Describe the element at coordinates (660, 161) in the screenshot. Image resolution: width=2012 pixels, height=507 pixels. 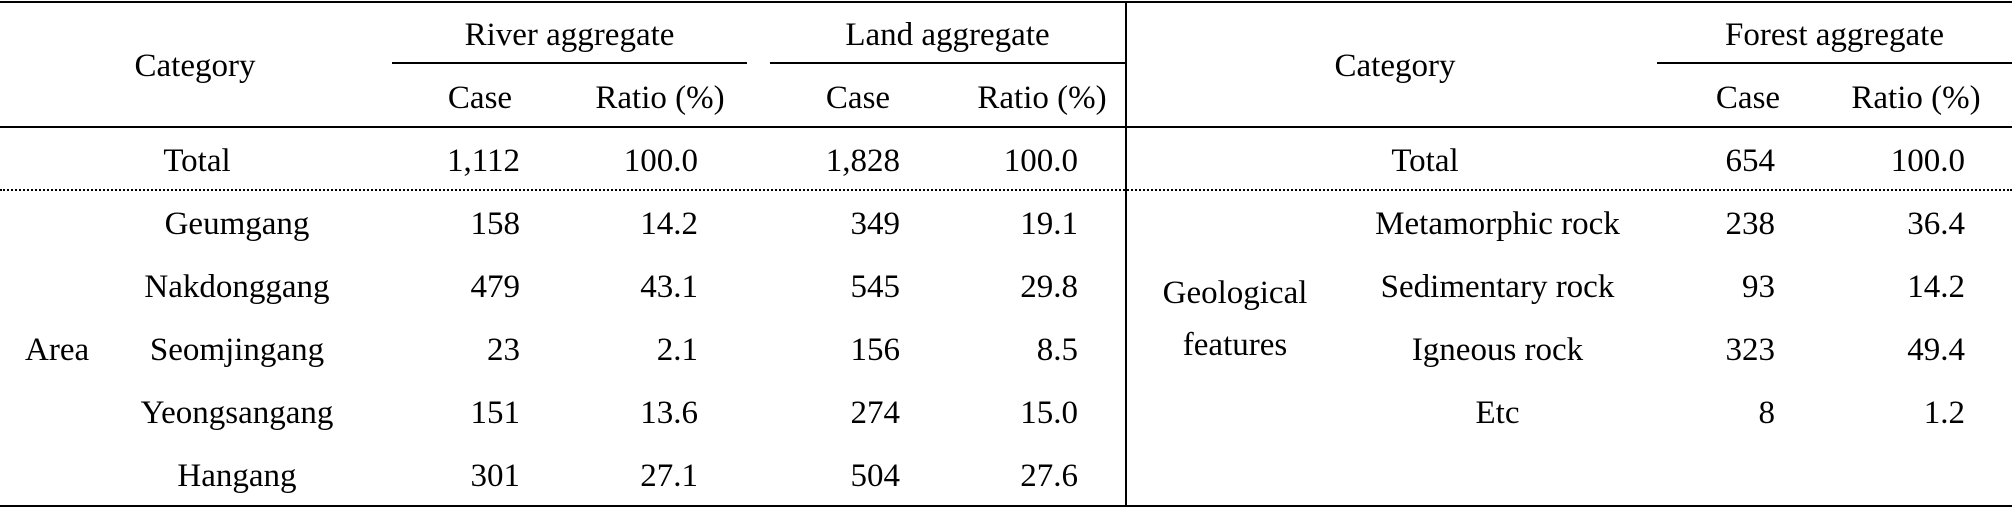
I see `river-total-ratio: 100.0` at that location.